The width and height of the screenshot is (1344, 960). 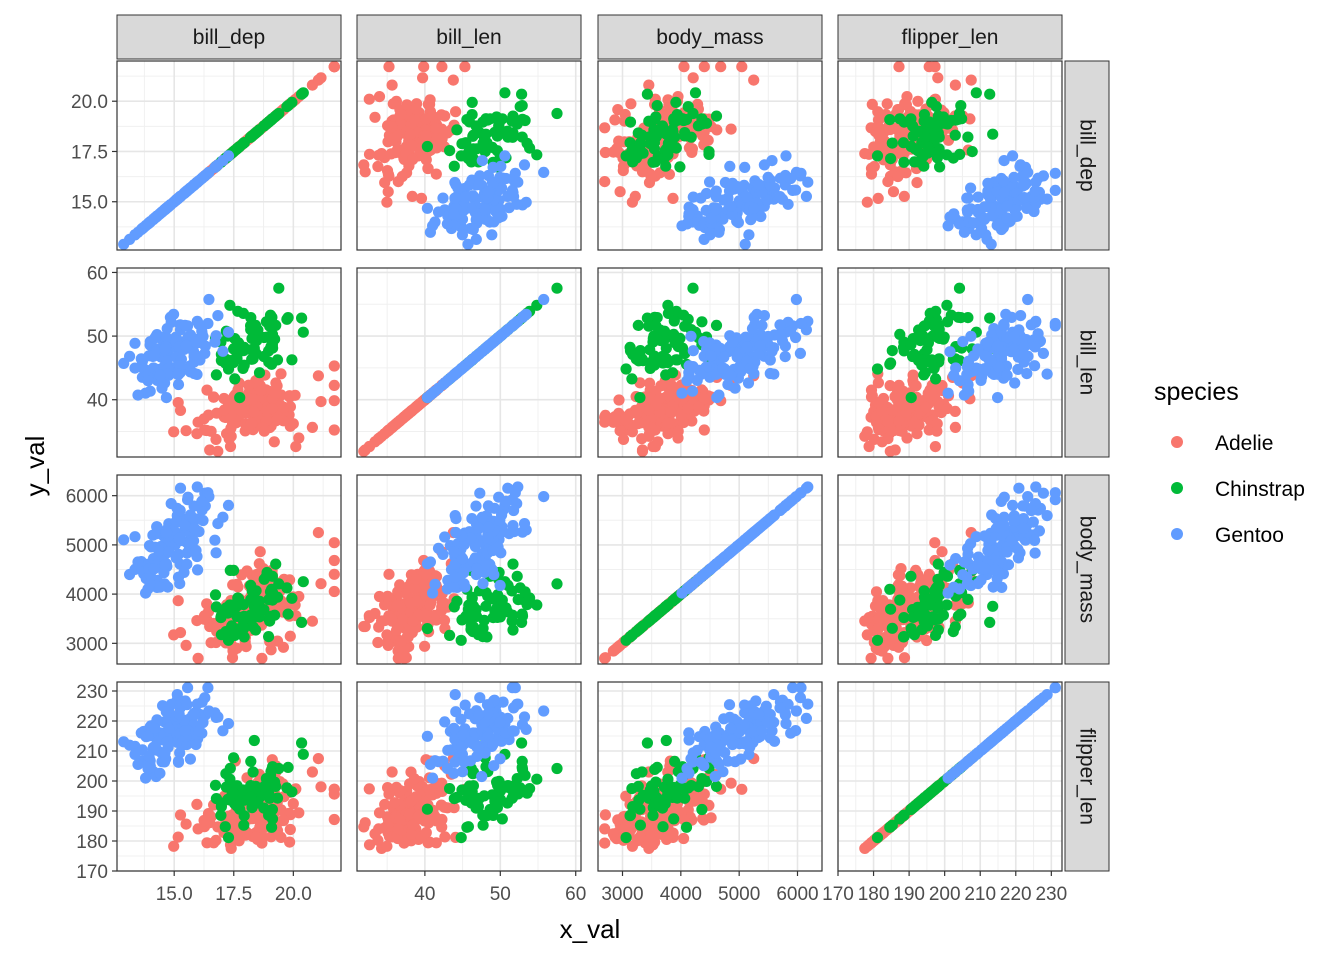 What do you see at coordinates (710, 37) in the screenshot?
I see `column-strip-body_mass: body_mass` at bounding box center [710, 37].